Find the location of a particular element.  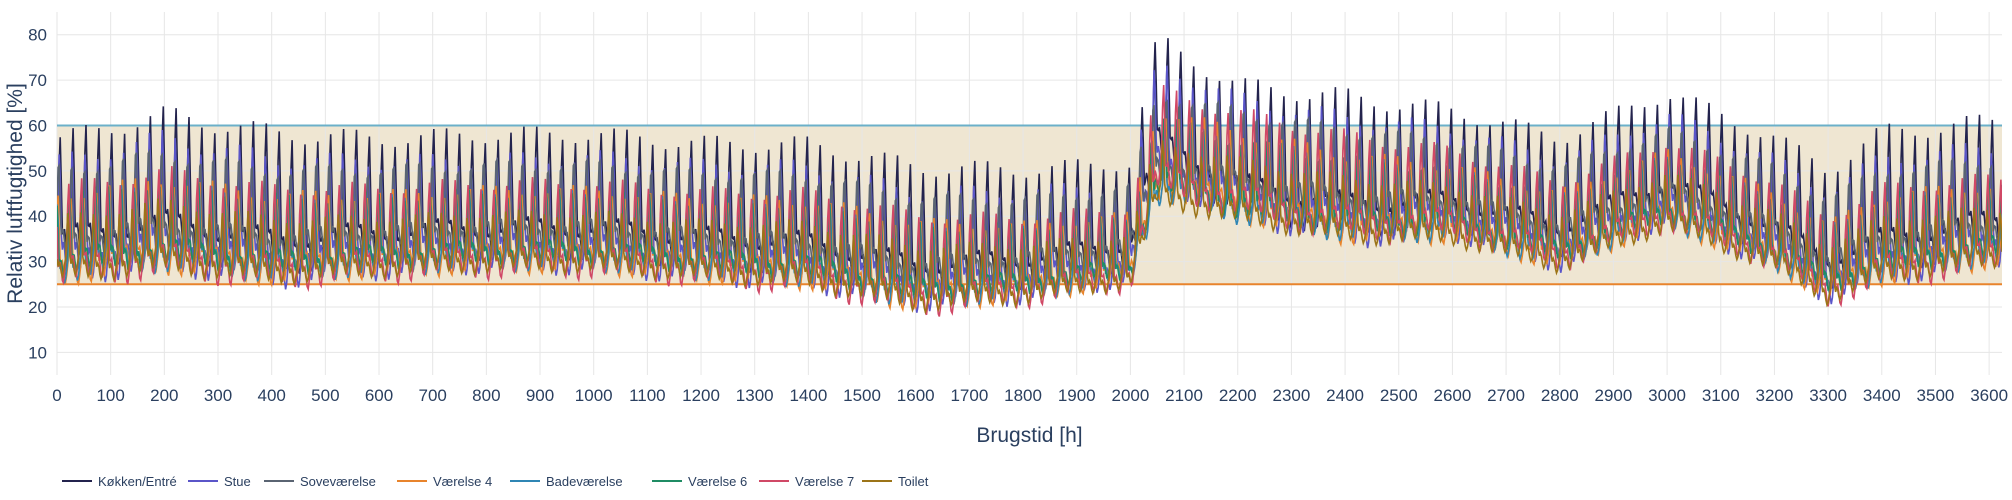

legend-label: Værelse 6 is located at coordinates (717, 481).